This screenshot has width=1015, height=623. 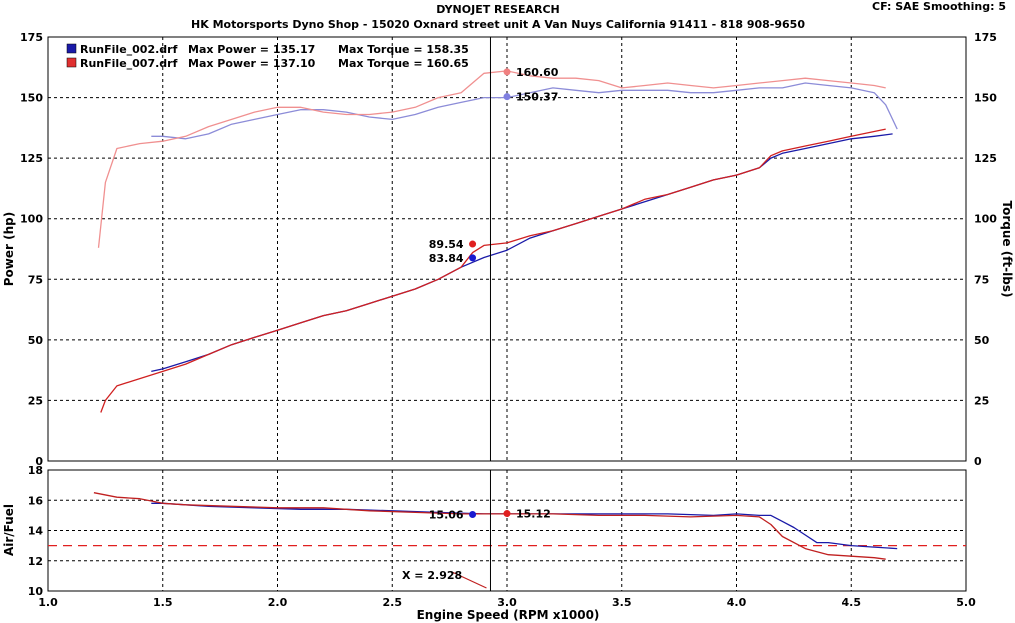 What do you see at coordinates (982, 340) in the screenshot?
I see `y-tick-right-2: 50` at bounding box center [982, 340].